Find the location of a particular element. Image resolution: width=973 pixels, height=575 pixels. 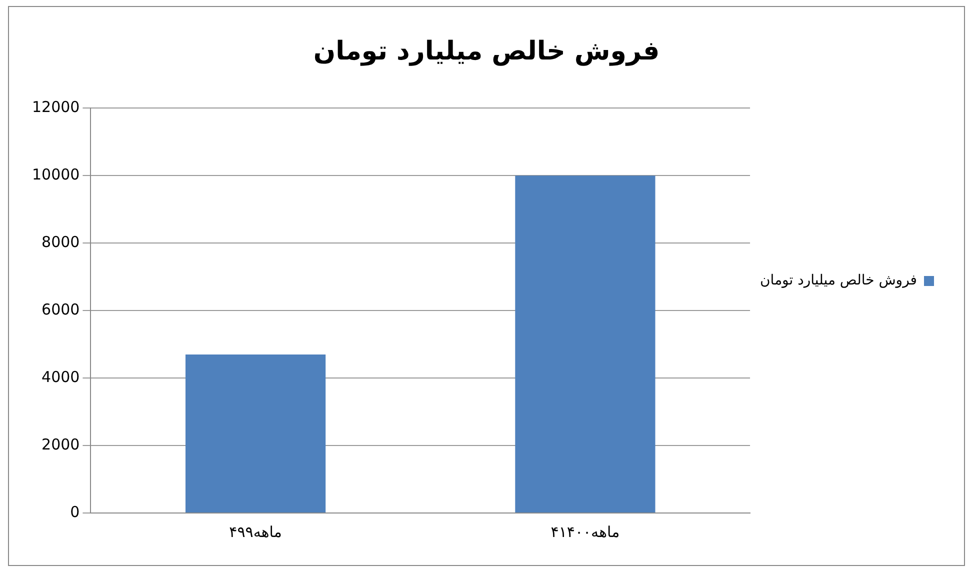

x-tick-label: ۴ماهه۹۹ is located at coordinates (255, 531).